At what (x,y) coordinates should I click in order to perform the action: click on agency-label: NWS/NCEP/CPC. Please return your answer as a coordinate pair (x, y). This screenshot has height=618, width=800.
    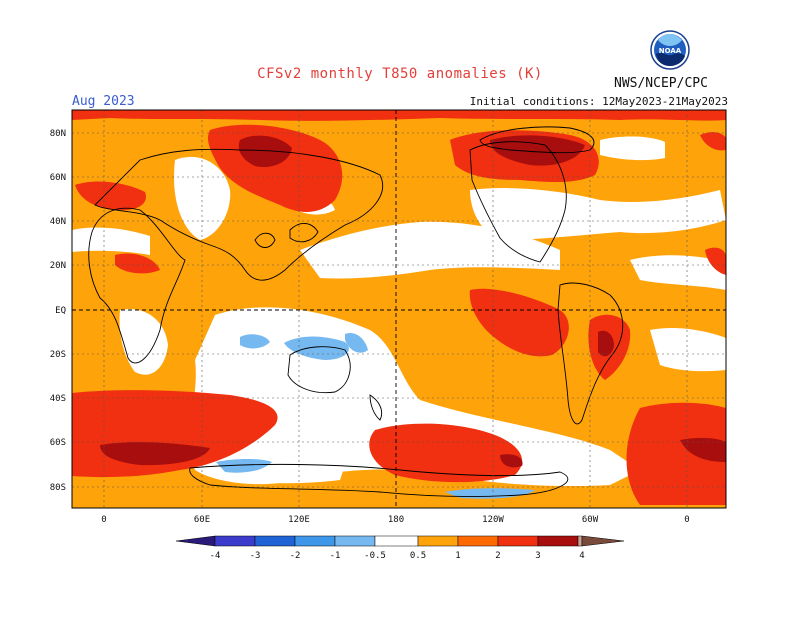
    Looking at the image, I should click on (661, 83).